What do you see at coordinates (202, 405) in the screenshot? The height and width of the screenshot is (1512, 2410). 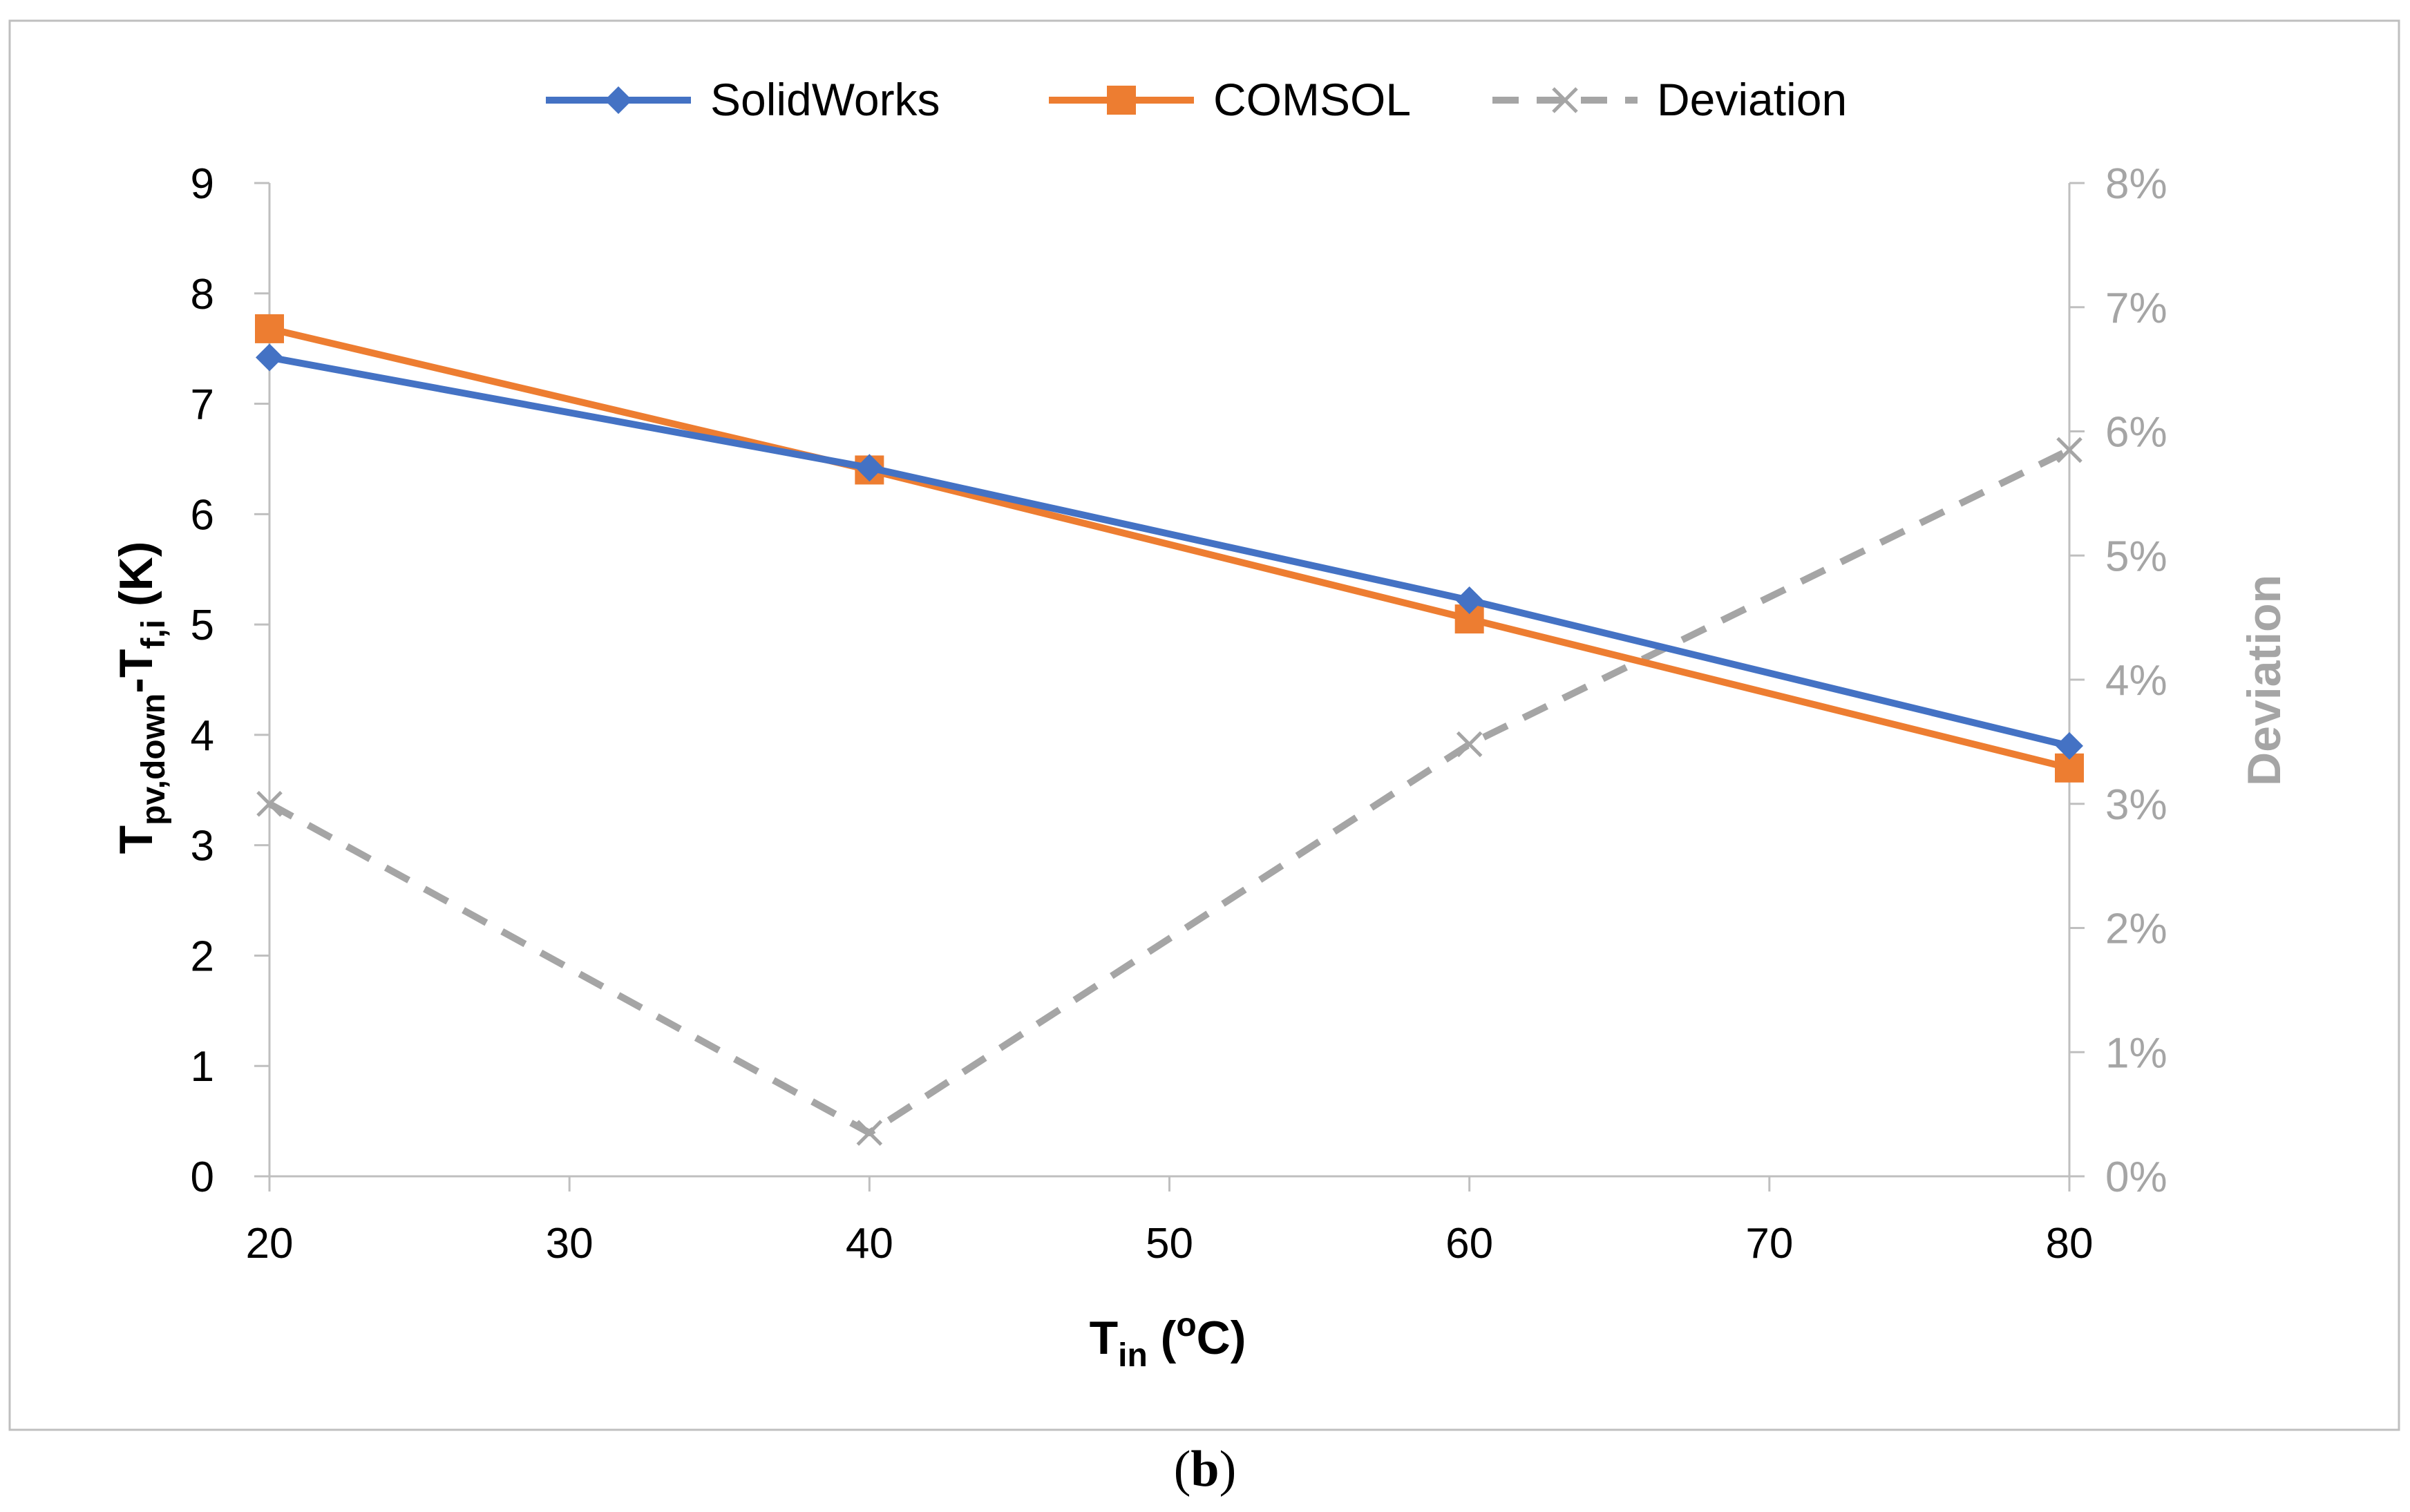 I see `y-tick-label: 7` at bounding box center [202, 405].